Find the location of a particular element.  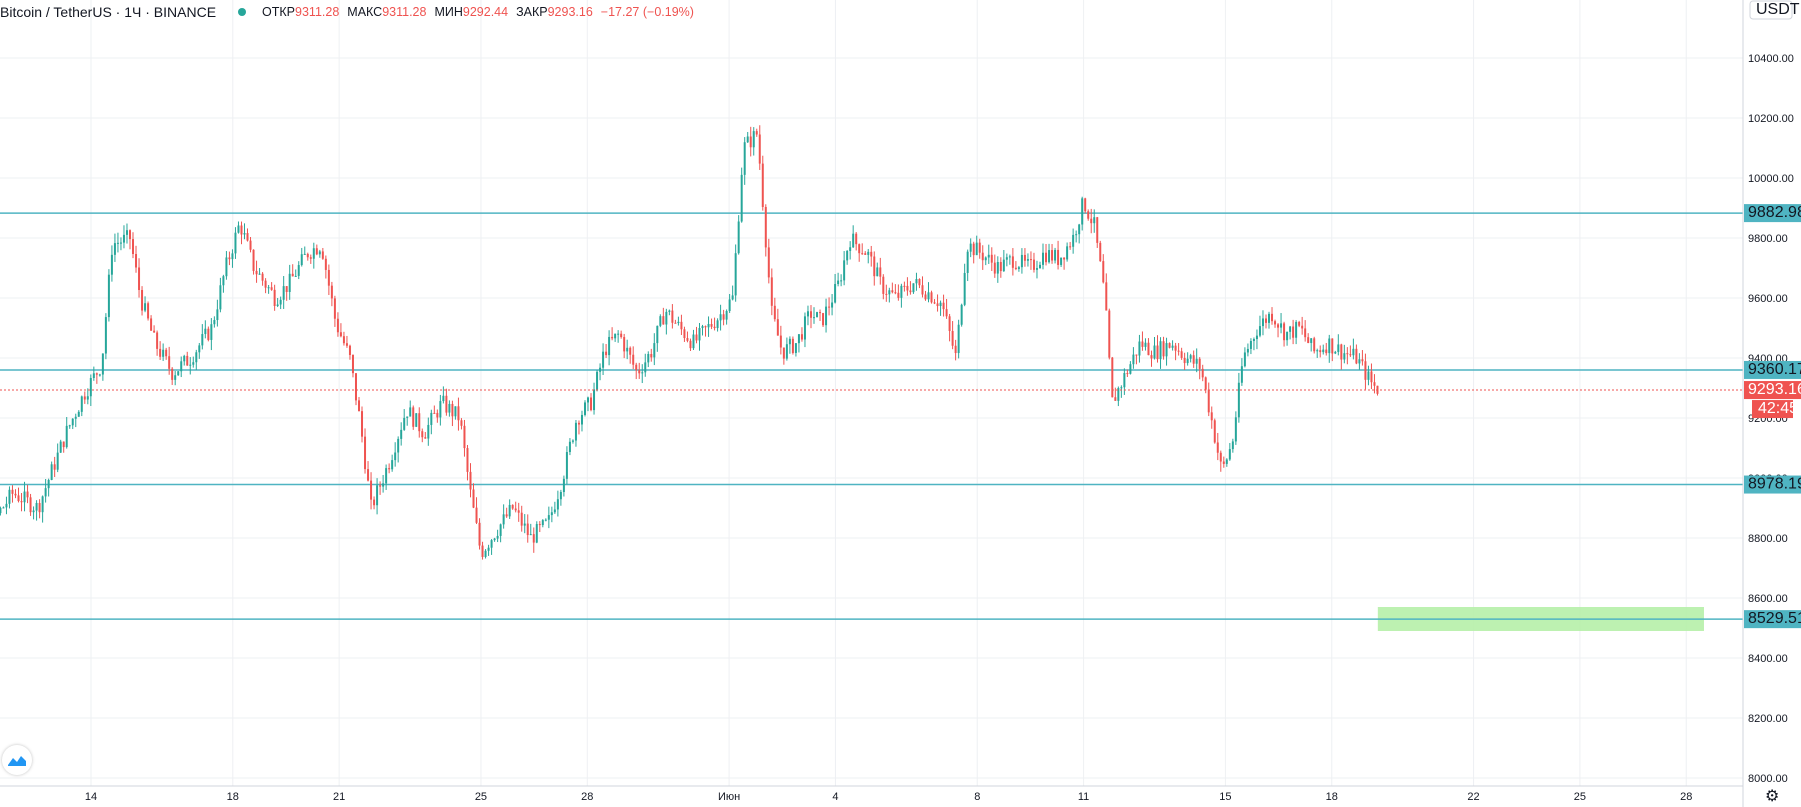

price-tick-label: 9600.00 is located at coordinates (1768, 299).